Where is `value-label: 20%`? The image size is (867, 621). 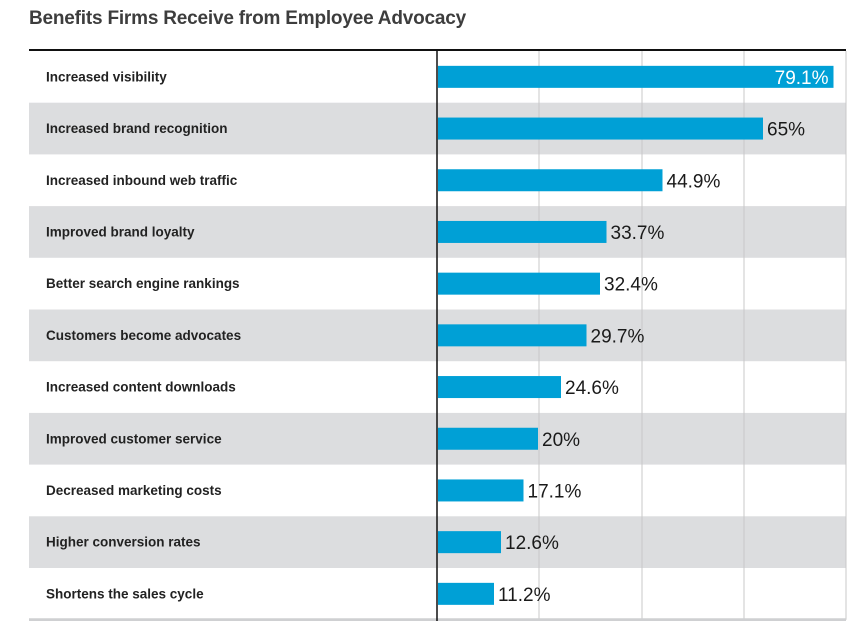 value-label: 20% is located at coordinates (561, 440).